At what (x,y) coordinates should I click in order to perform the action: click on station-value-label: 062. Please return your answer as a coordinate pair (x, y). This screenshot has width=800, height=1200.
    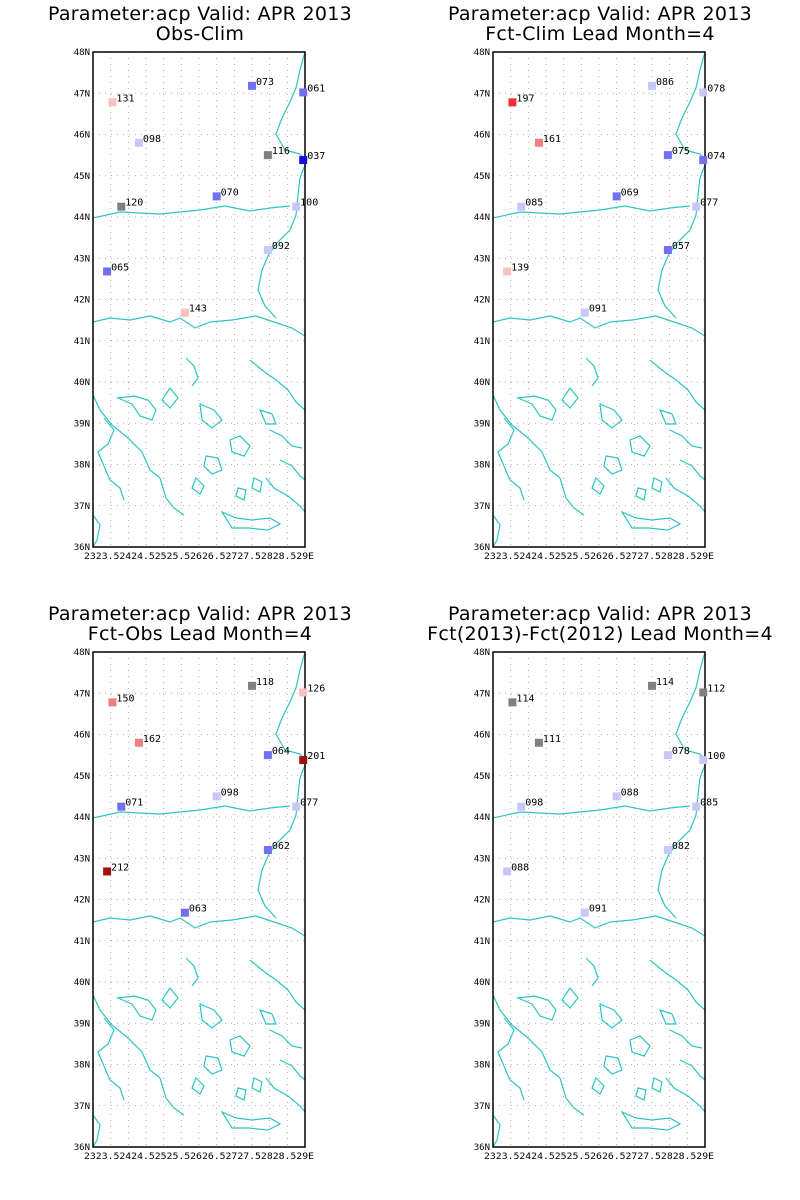
    Looking at the image, I should click on (281, 846).